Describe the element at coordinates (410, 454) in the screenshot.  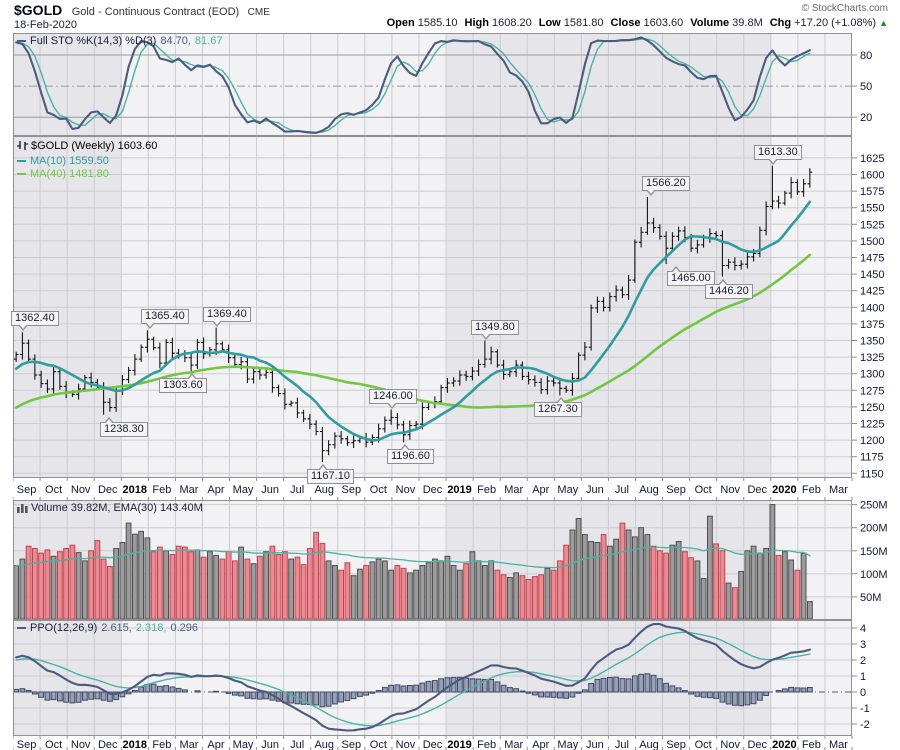
I see `price-callout-1196.60: 1196.60` at that location.